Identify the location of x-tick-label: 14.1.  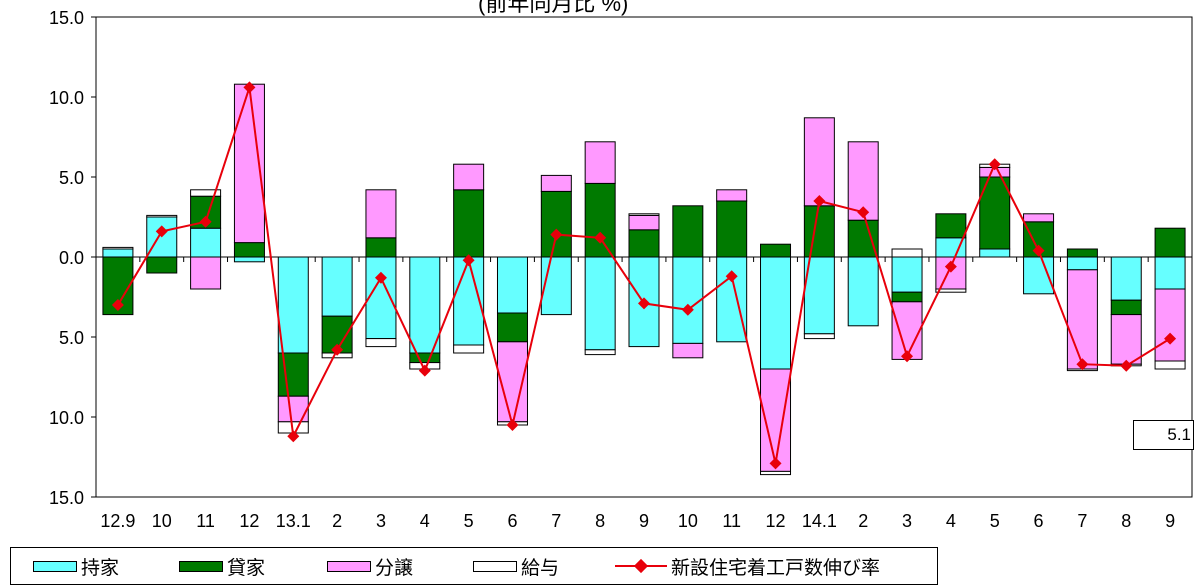
(819, 521).